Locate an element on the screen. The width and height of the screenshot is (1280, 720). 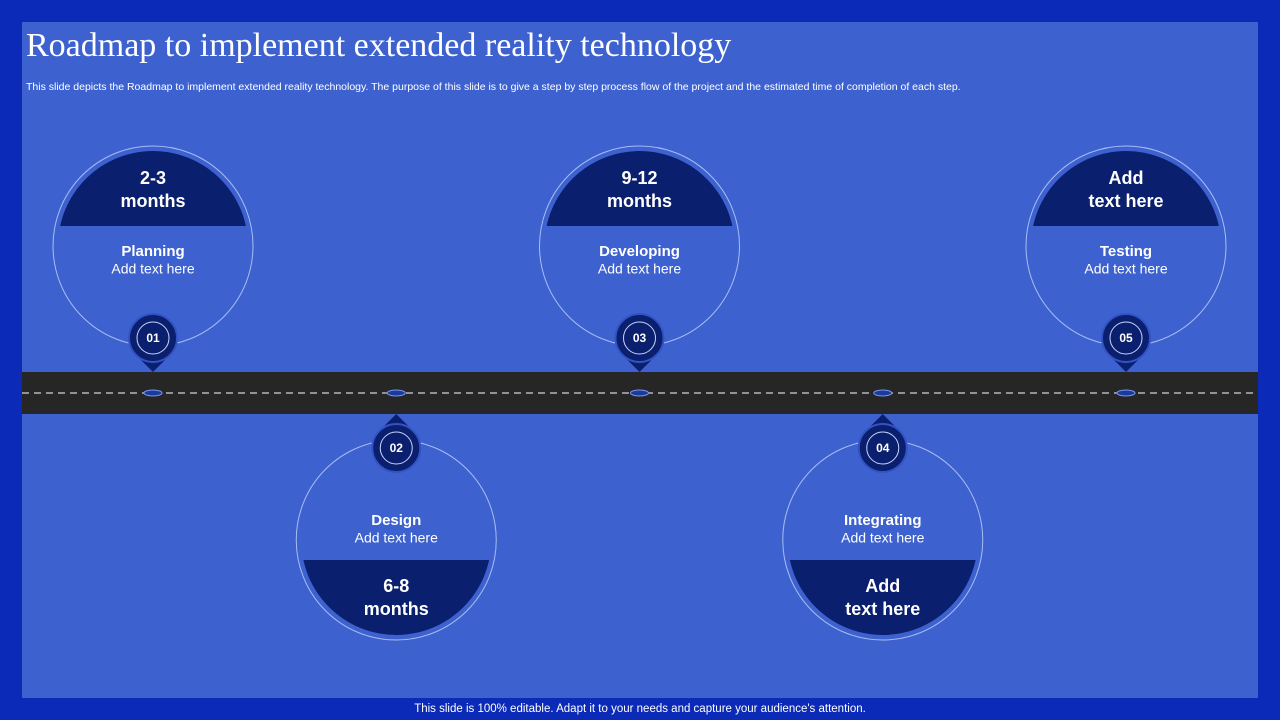
step-number: 02 is located at coordinates (397, 448).